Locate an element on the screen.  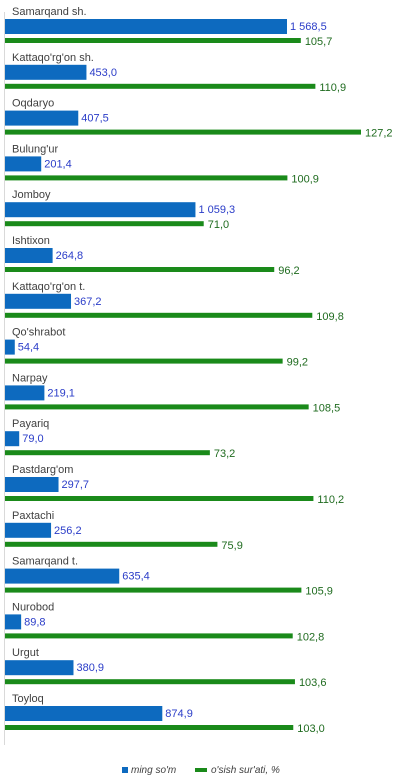
data-label-osish-surati: 127,2 is located at coordinates (379, 134).